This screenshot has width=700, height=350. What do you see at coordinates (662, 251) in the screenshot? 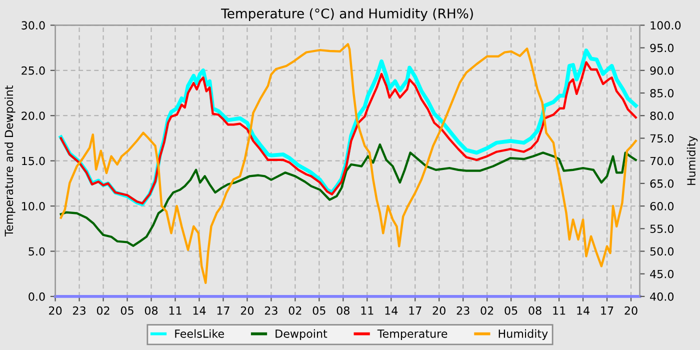
I see `y2-tick-label: 50.0` at bounding box center [662, 251].